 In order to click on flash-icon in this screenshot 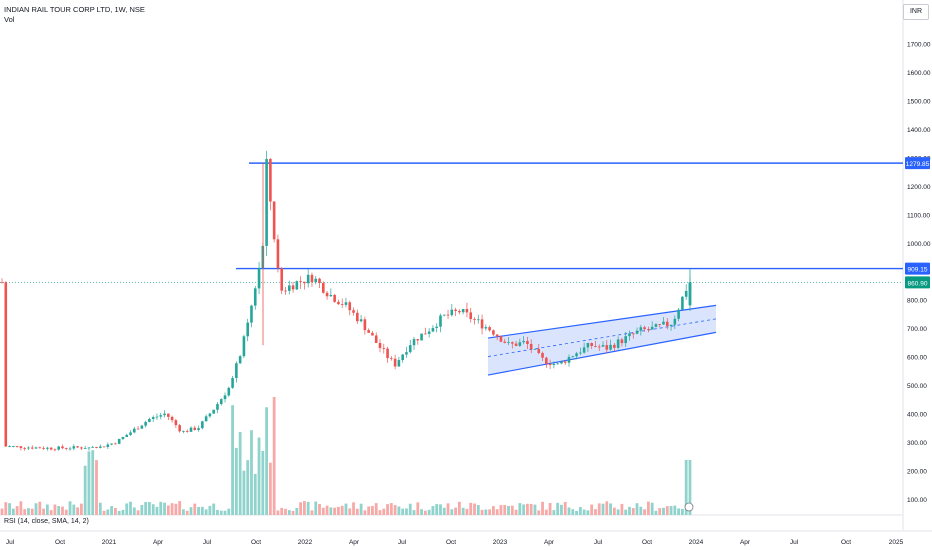, I will do `click(689, 507)`.